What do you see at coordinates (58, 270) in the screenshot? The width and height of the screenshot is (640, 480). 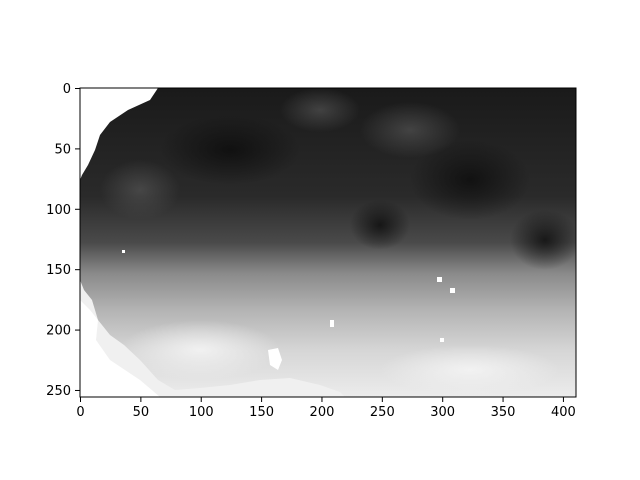 I see `y-tick-label: 150` at bounding box center [58, 270].